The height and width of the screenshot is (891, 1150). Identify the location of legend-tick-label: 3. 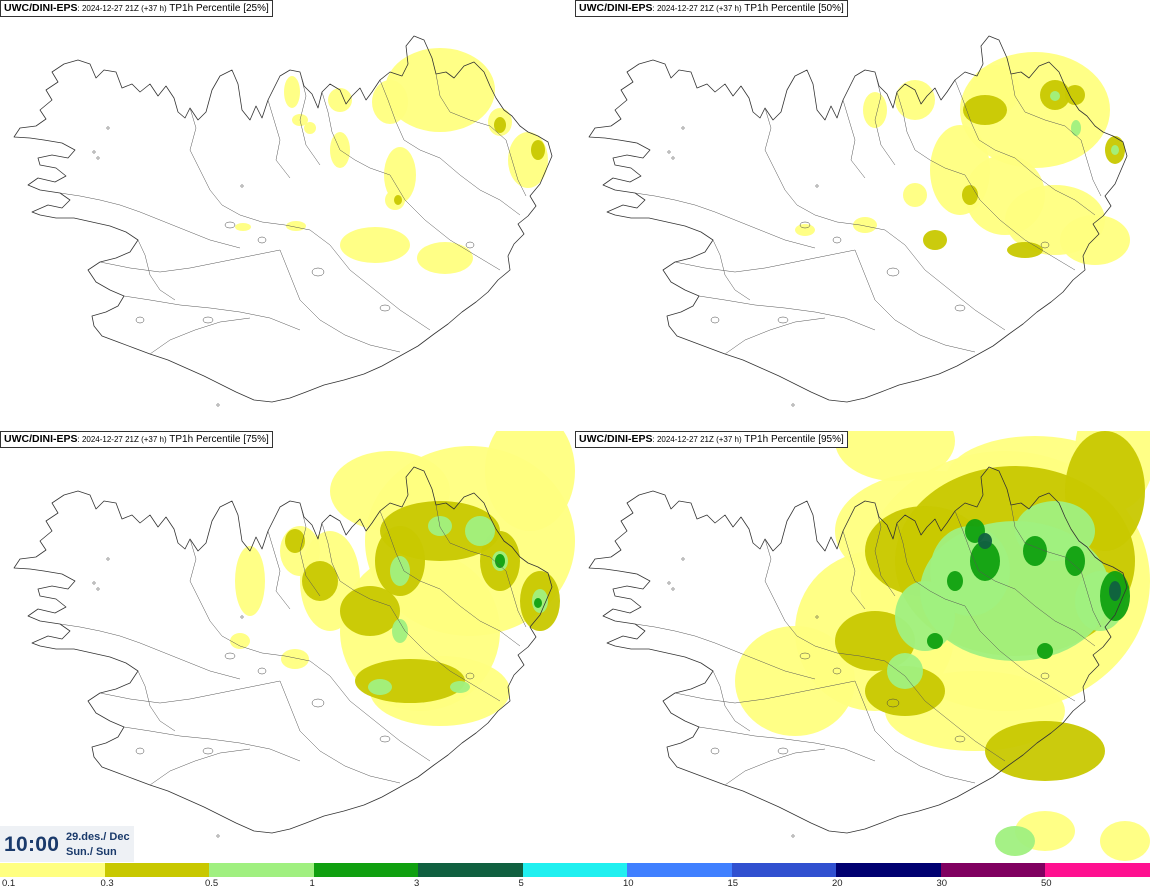
(417, 883).